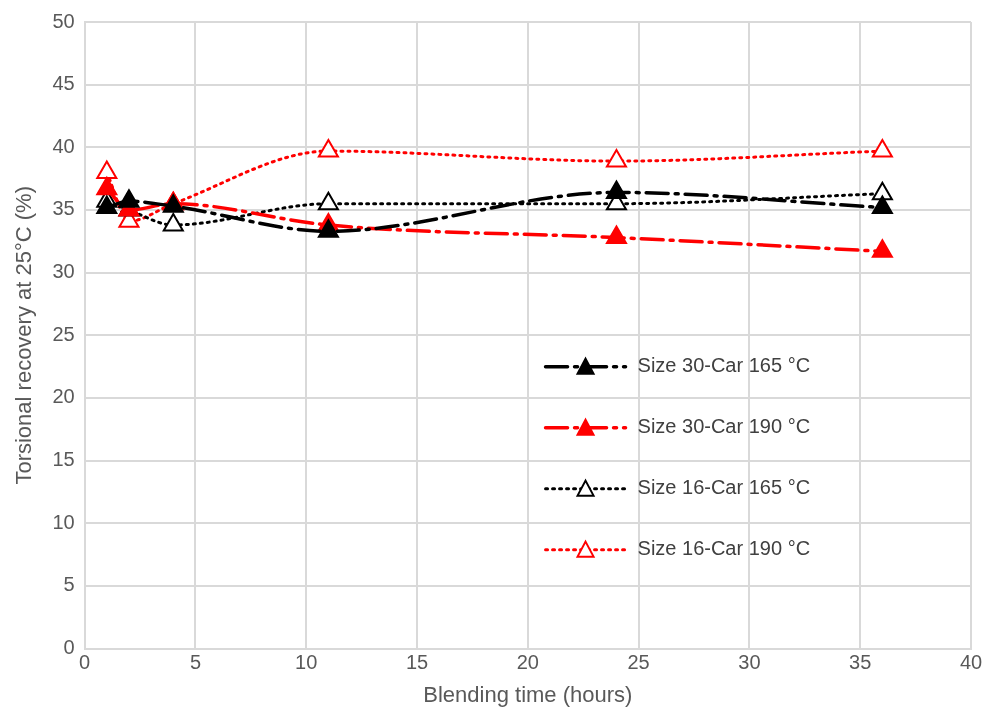 The height and width of the screenshot is (717, 1001). Describe the element at coordinates (417, 662) in the screenshot. I see `x-tick-label: 15` at that location.